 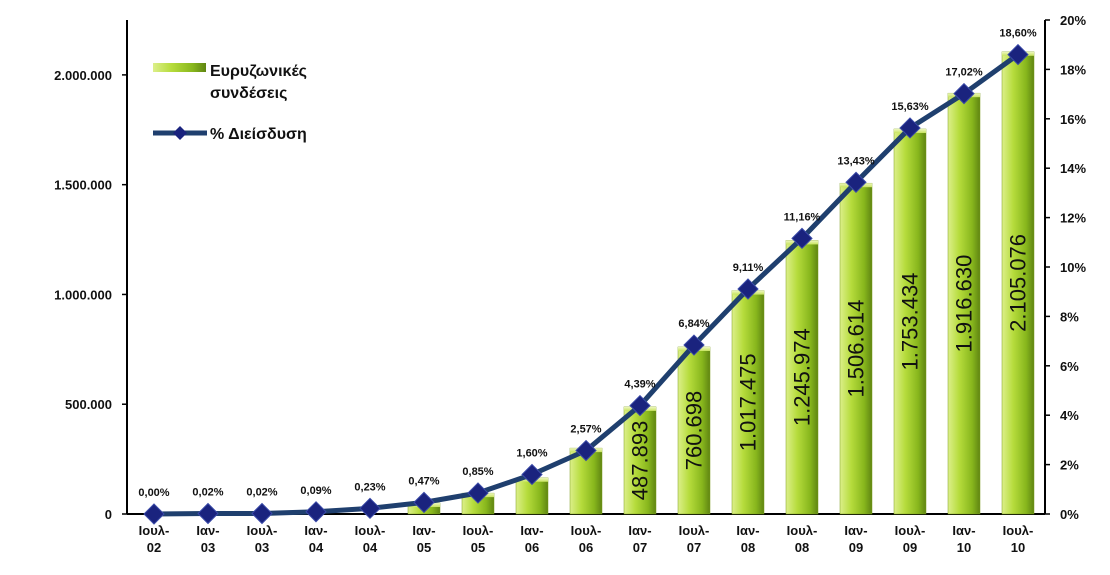 I want to click on legend-bar-swatch, so click(x=179, y=67).